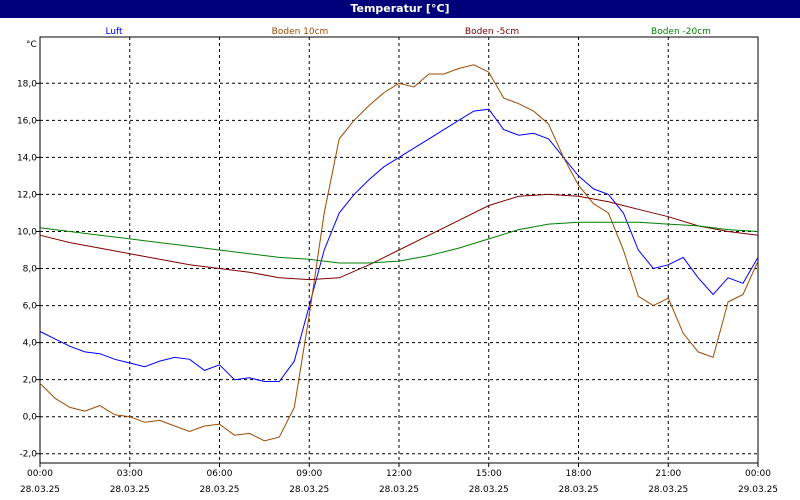 This screenshot has width=800, height=500. I want to click on x-tick-date-label: 29.03.25, so click(758, 490).